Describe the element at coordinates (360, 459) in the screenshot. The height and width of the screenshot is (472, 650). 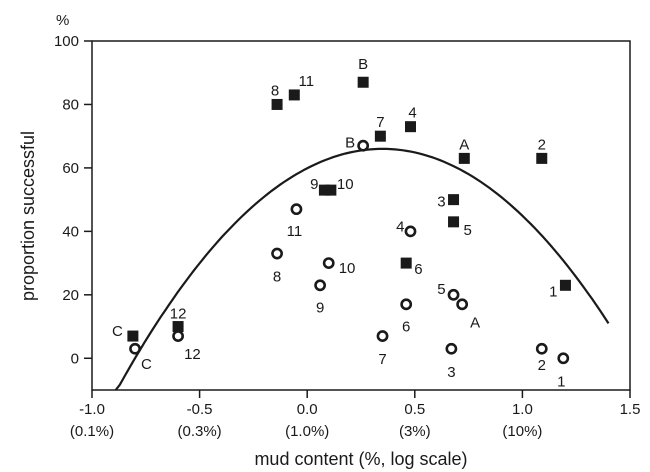
I see `x-axis-title: mud content (%, log scale)` at that location.